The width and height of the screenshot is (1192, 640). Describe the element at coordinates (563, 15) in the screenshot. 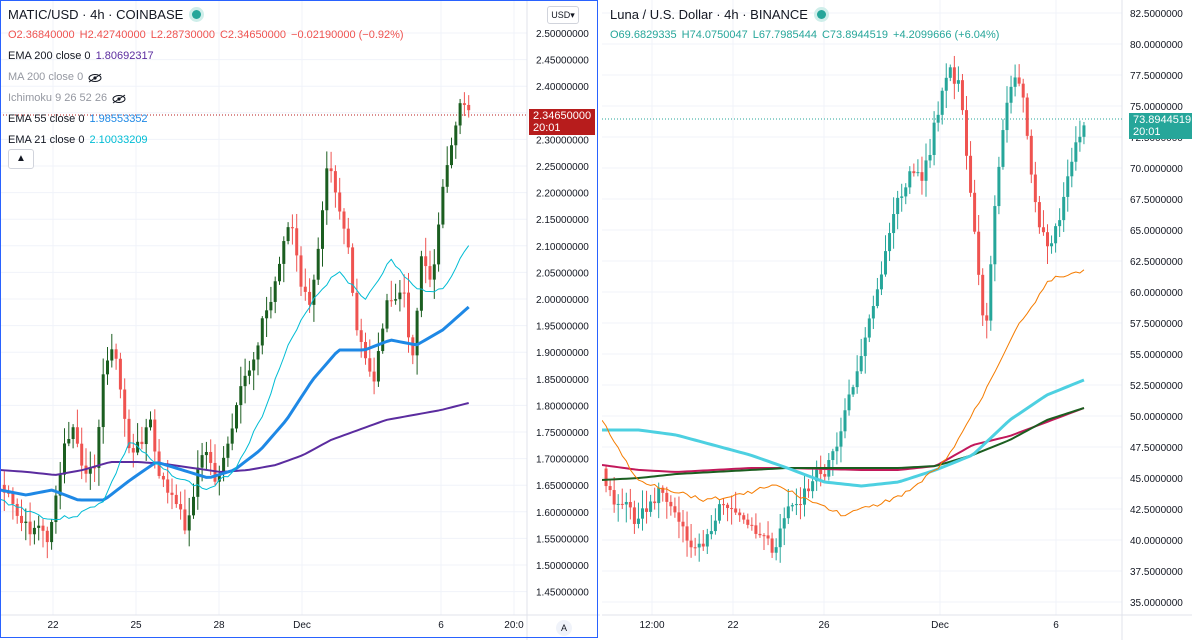

I see `currency-select-button: USD▾` at that location.